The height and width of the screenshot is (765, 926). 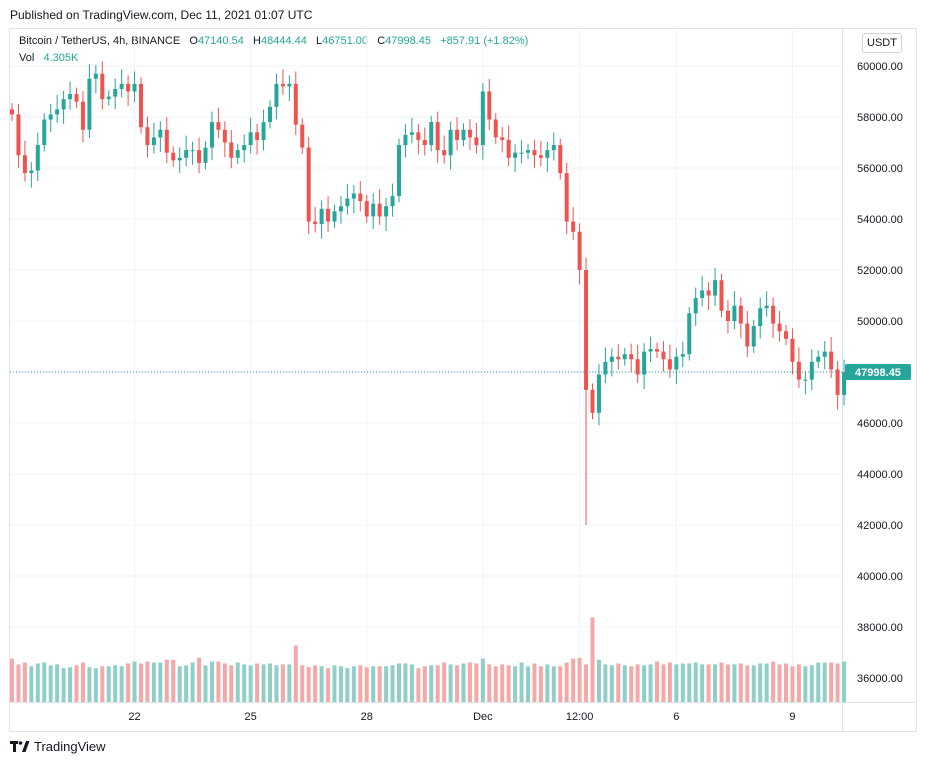 I want to click on footer-brand: TradingView, so click(x=58, y=746).